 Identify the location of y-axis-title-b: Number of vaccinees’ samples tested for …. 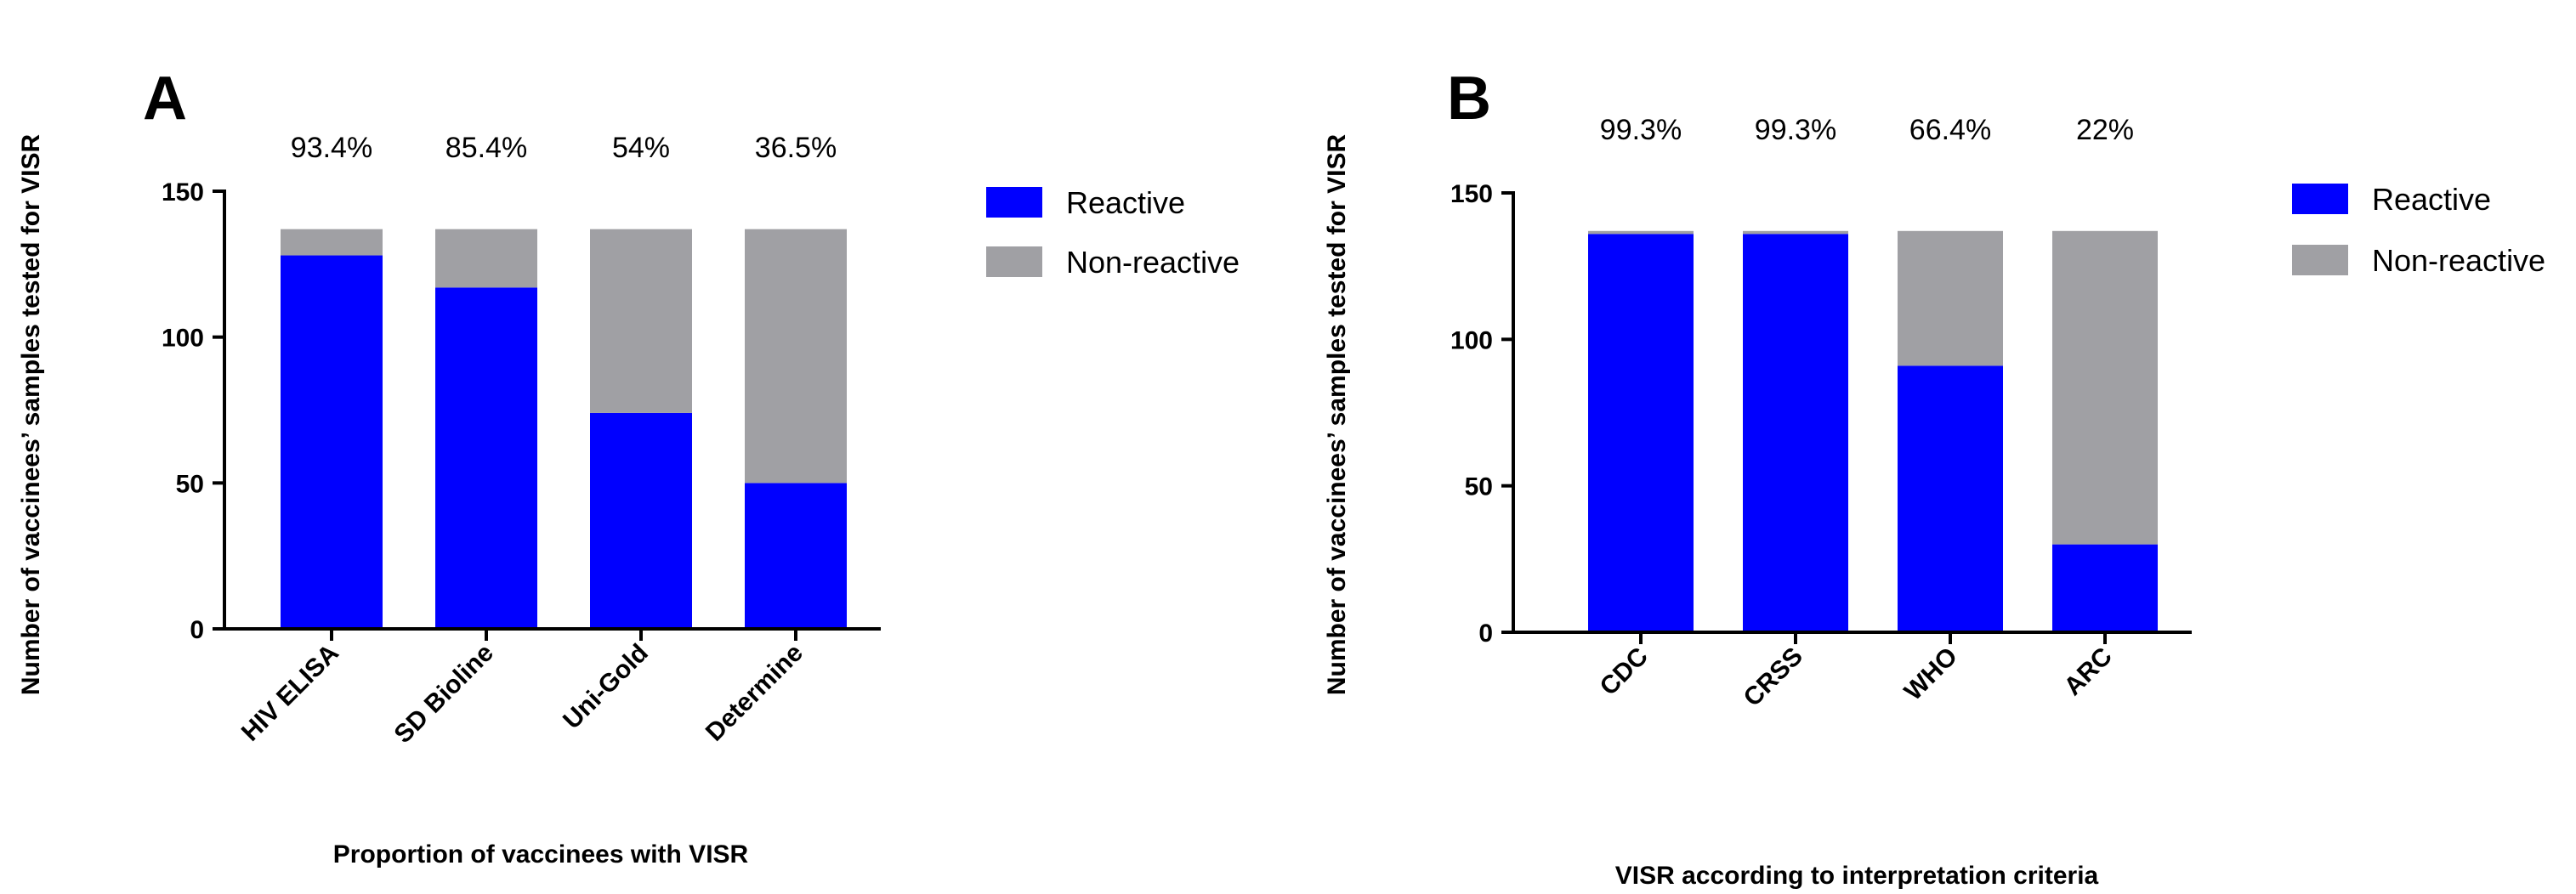
(1337, 415).